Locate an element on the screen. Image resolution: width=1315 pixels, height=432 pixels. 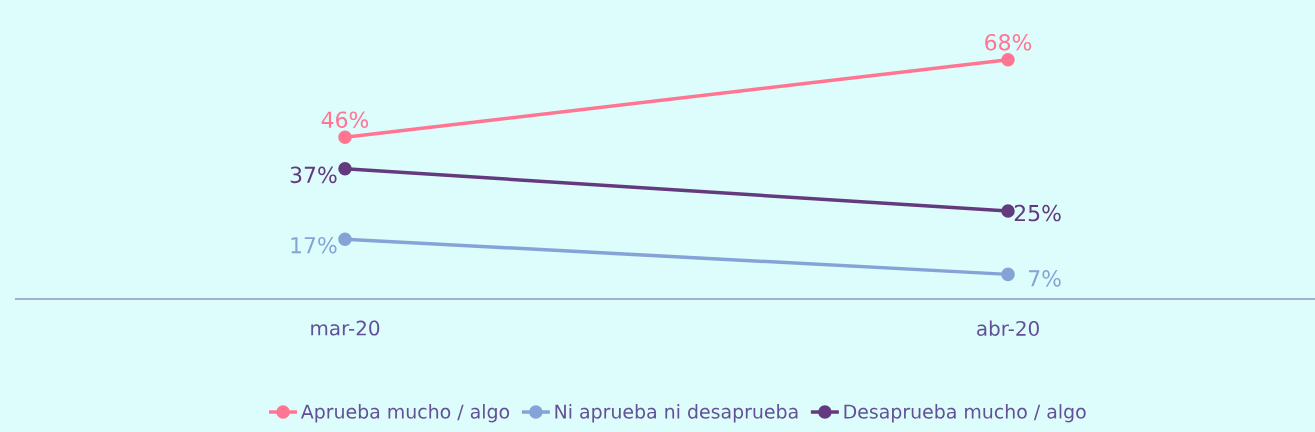
x-tick-label: abr-20 is located at coordinates (1008, 328).